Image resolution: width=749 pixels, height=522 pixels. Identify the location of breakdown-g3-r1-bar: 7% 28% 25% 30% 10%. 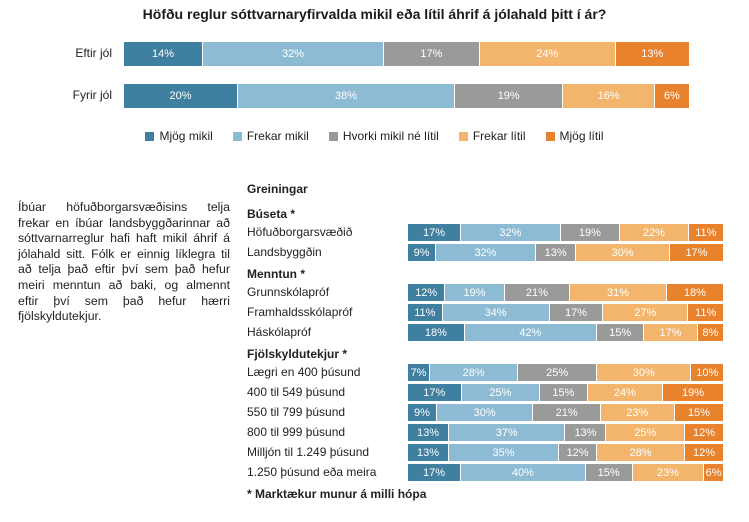
(565, 372).